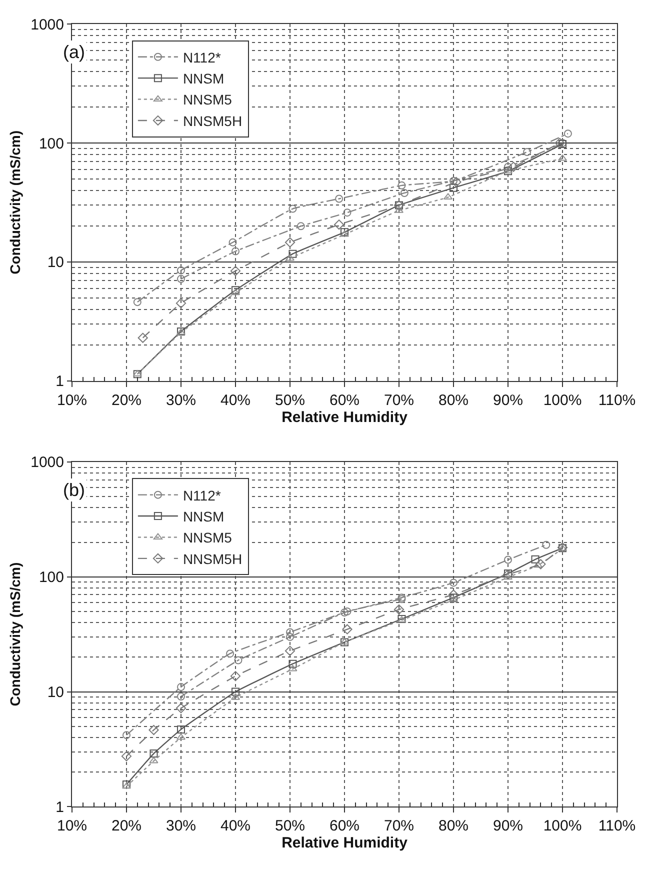  Describe the element at coordinates (74, 52) in the screenshot. I see `annotation: (a)` at that location.